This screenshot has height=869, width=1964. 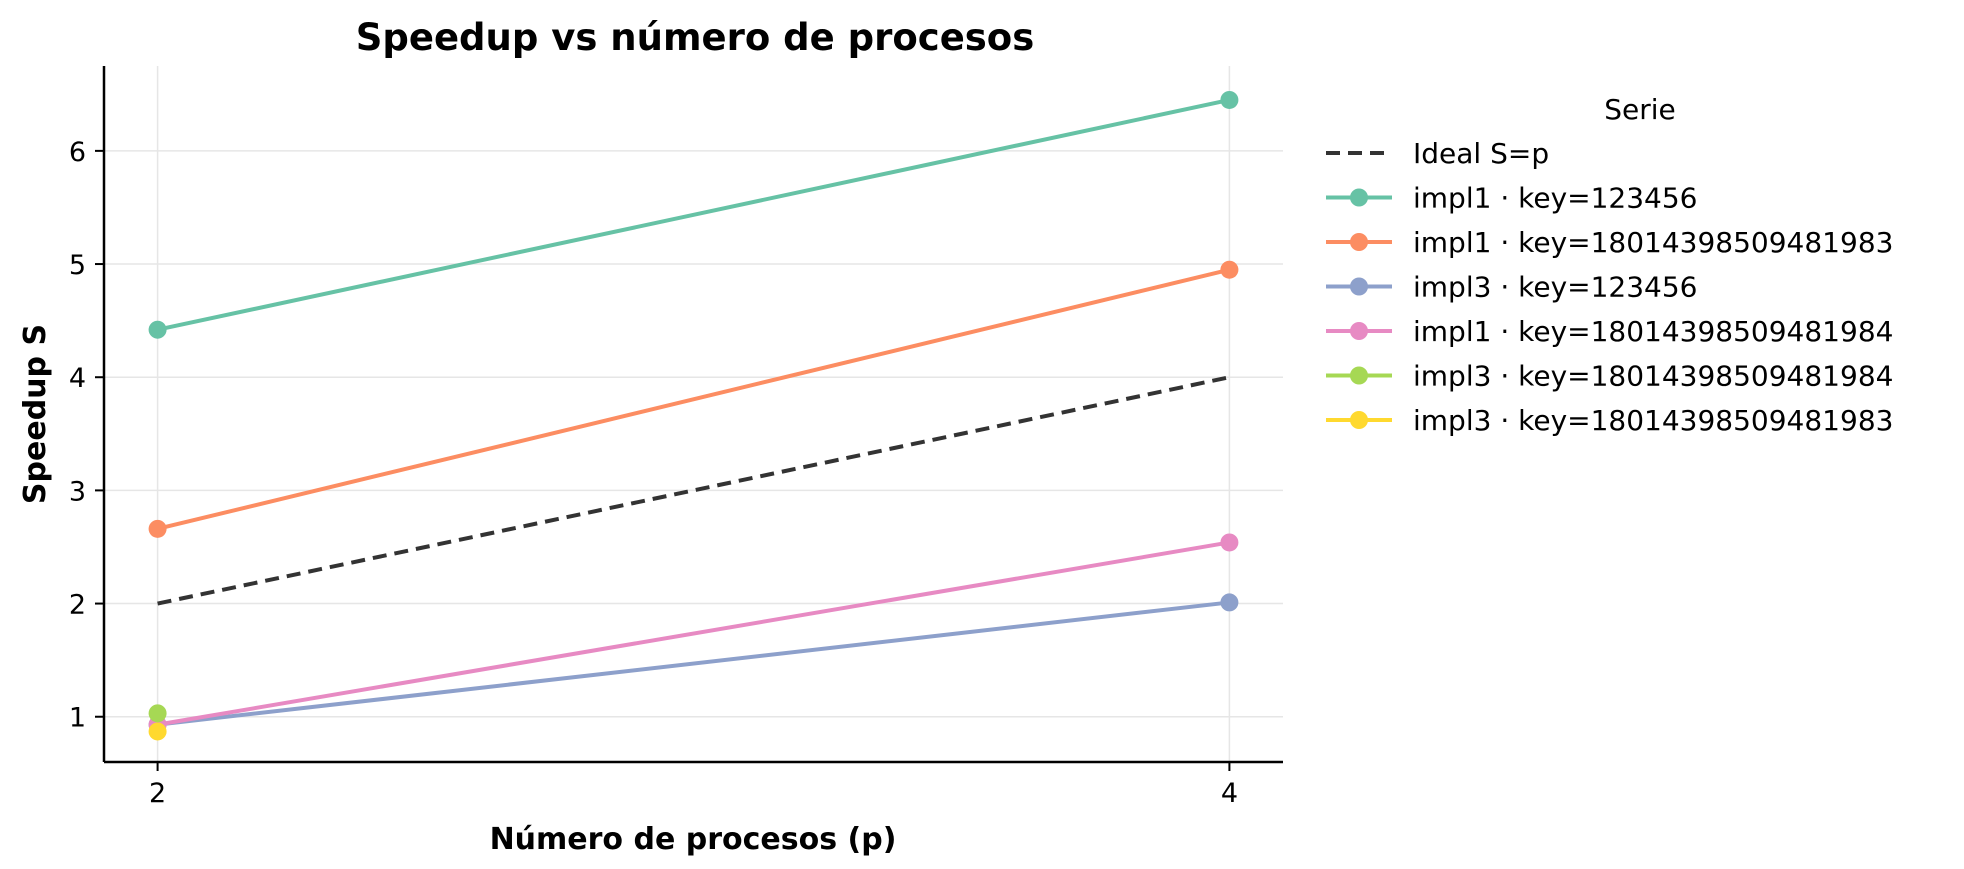 I want to click on legend-item-6: impl3 · key=18014398509481983, so click(x=1609, y=420).